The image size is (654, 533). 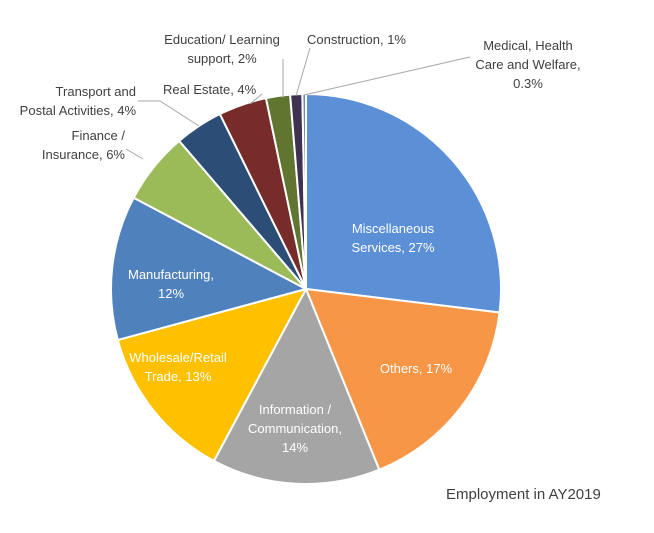 I want to click on slice-label: Transport and Postal Activities, 4%, so click(x=78, y=101).